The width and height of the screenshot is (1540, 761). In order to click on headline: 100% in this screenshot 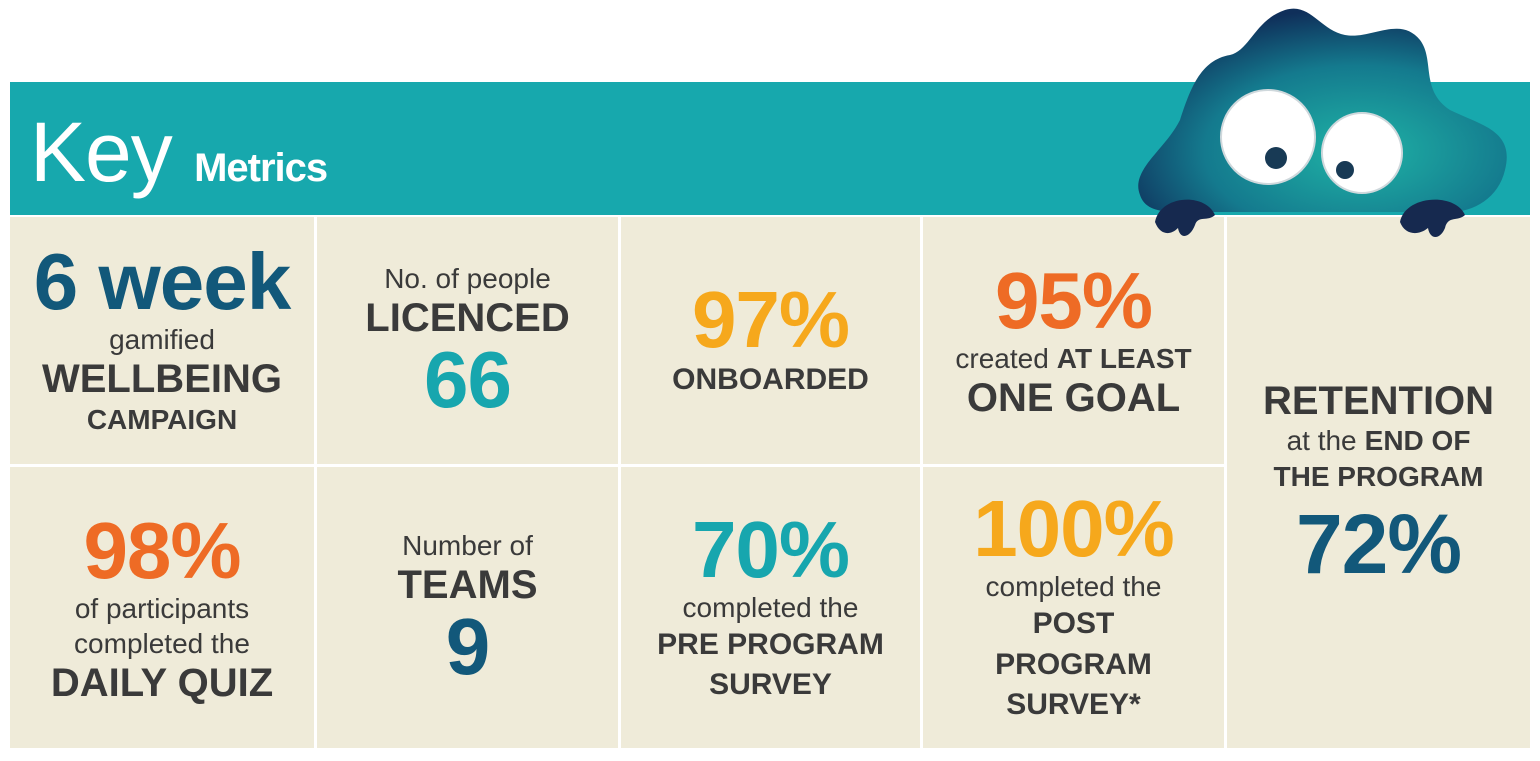, I will do `click(1074, 529)`.